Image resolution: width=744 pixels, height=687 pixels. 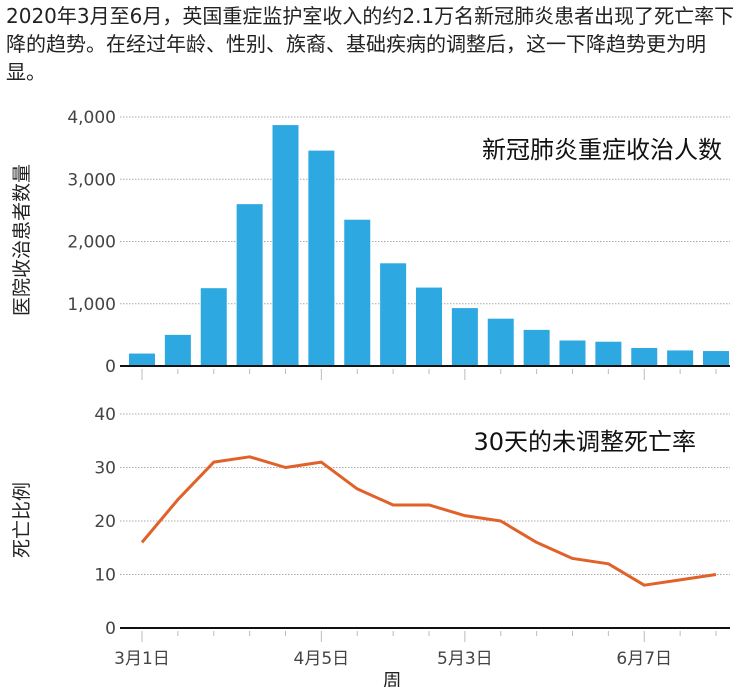 What do you see at coordinates (105, 576) in the screenshot?
I see `y-tick-label: 10` at bounding box center [105, 576].